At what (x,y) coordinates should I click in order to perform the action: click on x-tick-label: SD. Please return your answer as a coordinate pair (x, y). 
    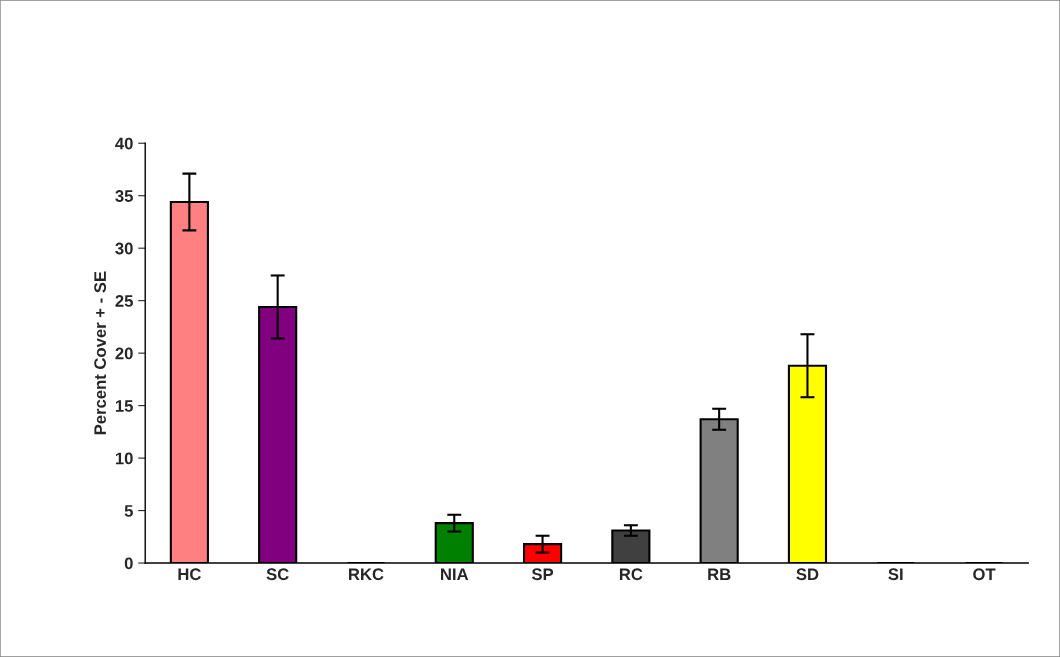
    Looking at the image, I should click on (807, 574).